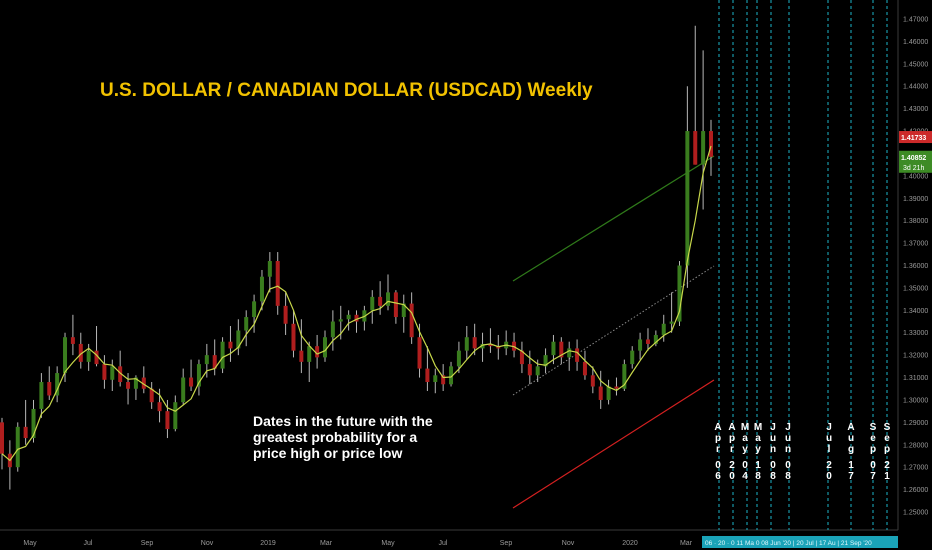  I want to click on future-date-month-char: e, so click(873, 438).